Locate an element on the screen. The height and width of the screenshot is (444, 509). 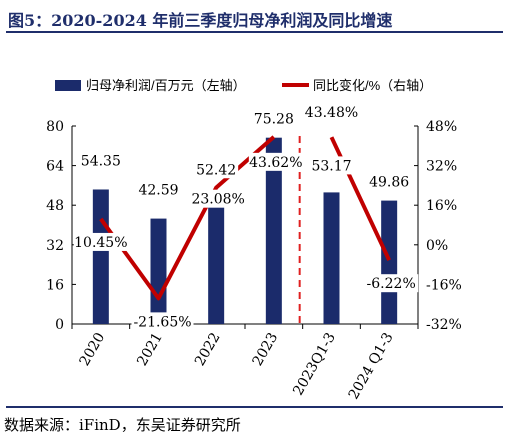
bar-data-label: 53.17 is located at coordinates (331, 166).